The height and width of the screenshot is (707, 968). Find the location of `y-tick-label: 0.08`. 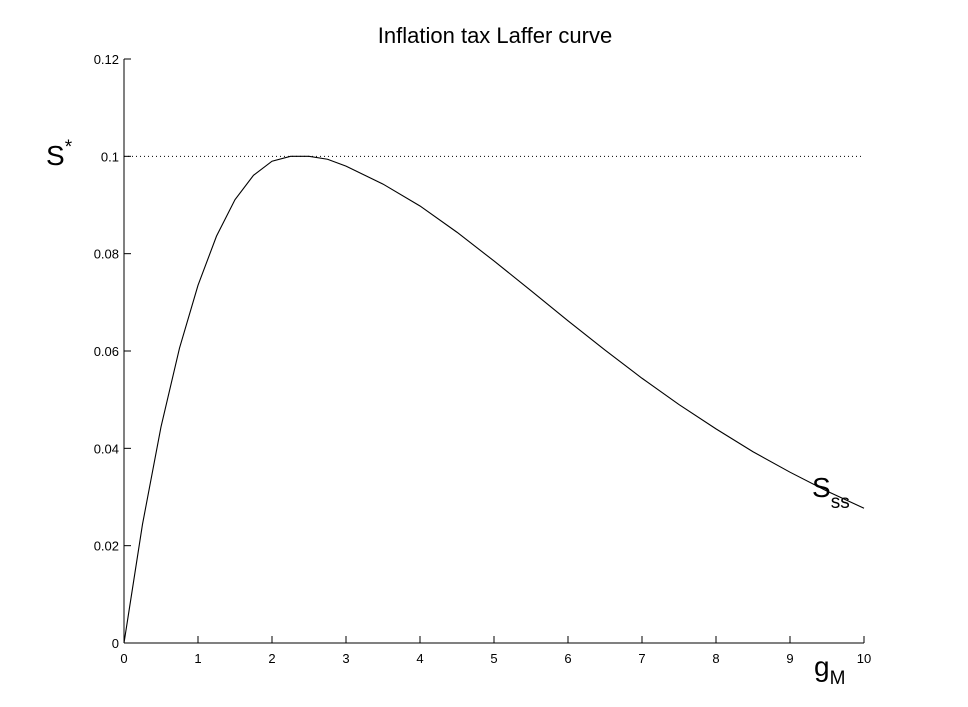

y-tick-label: 0.08 is located at coordinates (106, 254).